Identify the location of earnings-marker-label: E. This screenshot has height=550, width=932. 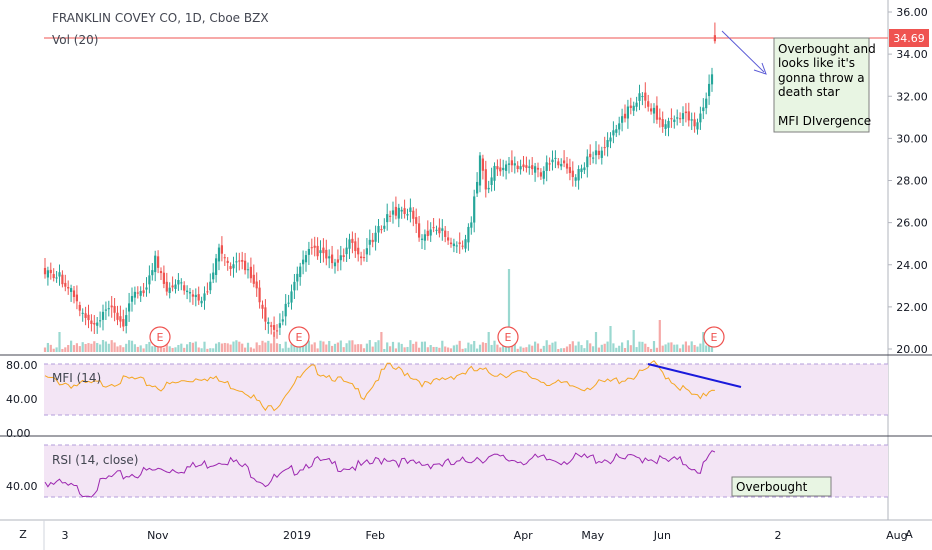
(714, 337).